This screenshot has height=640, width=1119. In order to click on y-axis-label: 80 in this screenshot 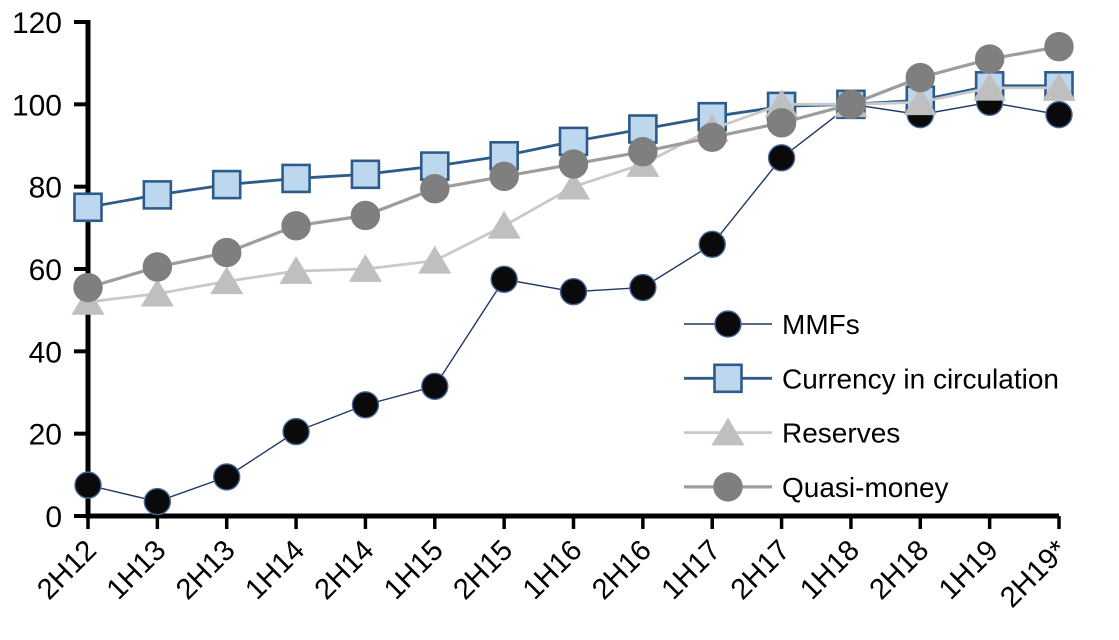, I will do `click(45, 188)`.